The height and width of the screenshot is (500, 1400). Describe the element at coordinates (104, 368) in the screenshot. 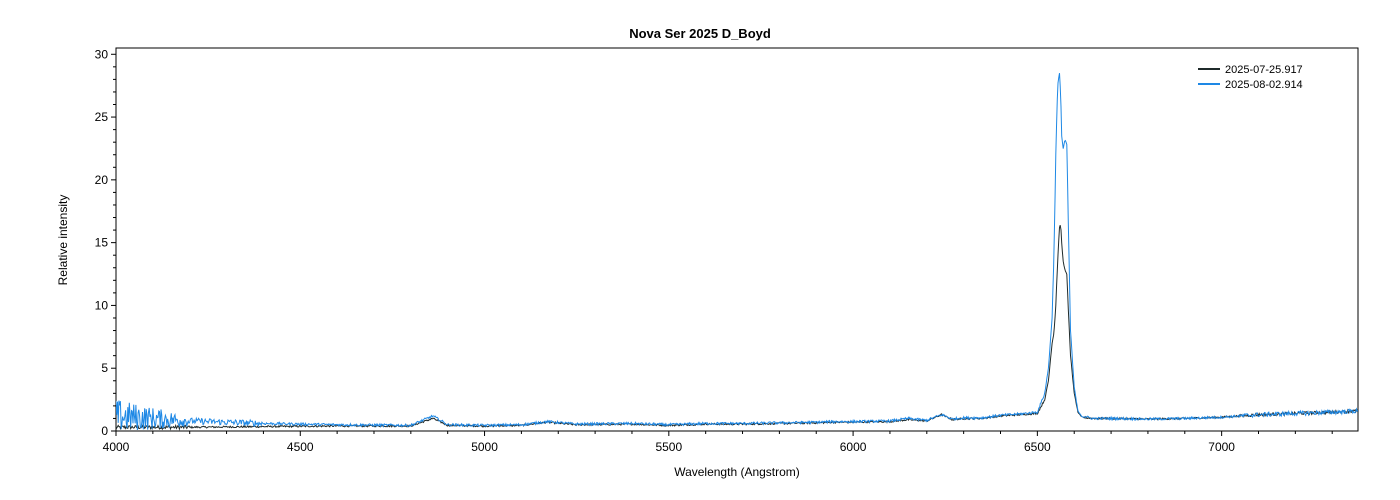

I see `y-tick-label: 5` at that location.